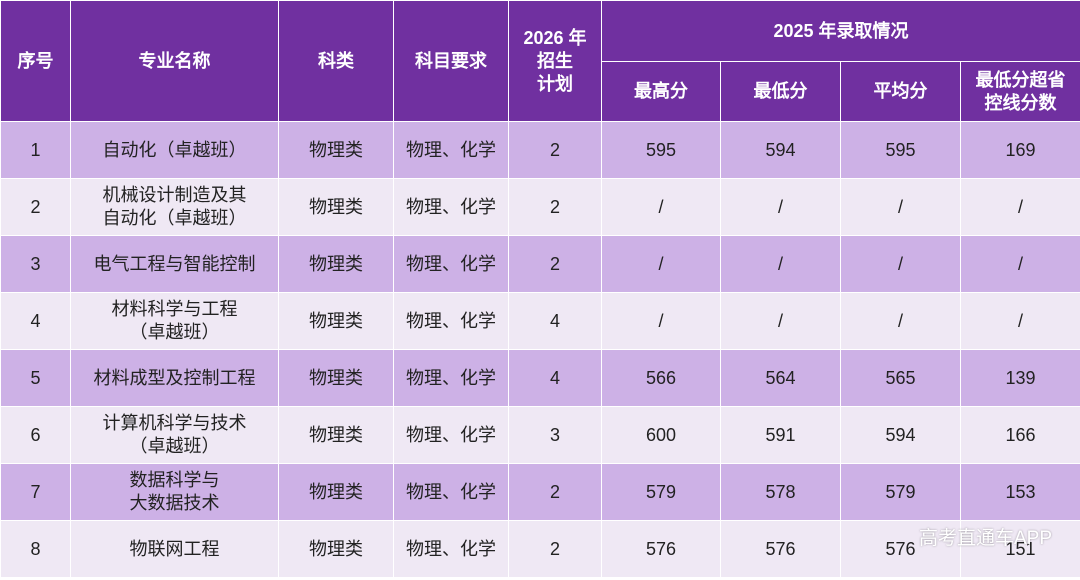  Describe the element at coordinates (174, 321) in the screenshot. I see `table-cell: 材料科学与工程 （卓越班）` at that location.